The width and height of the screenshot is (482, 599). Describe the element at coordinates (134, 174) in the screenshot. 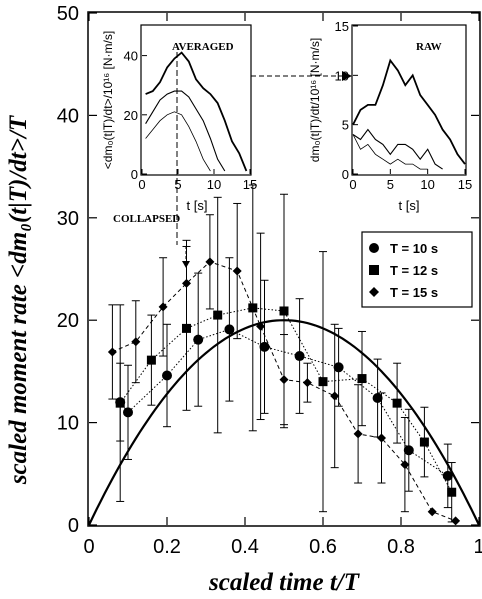

I see `inset-averaged-y-tick-label: 0` at that location.